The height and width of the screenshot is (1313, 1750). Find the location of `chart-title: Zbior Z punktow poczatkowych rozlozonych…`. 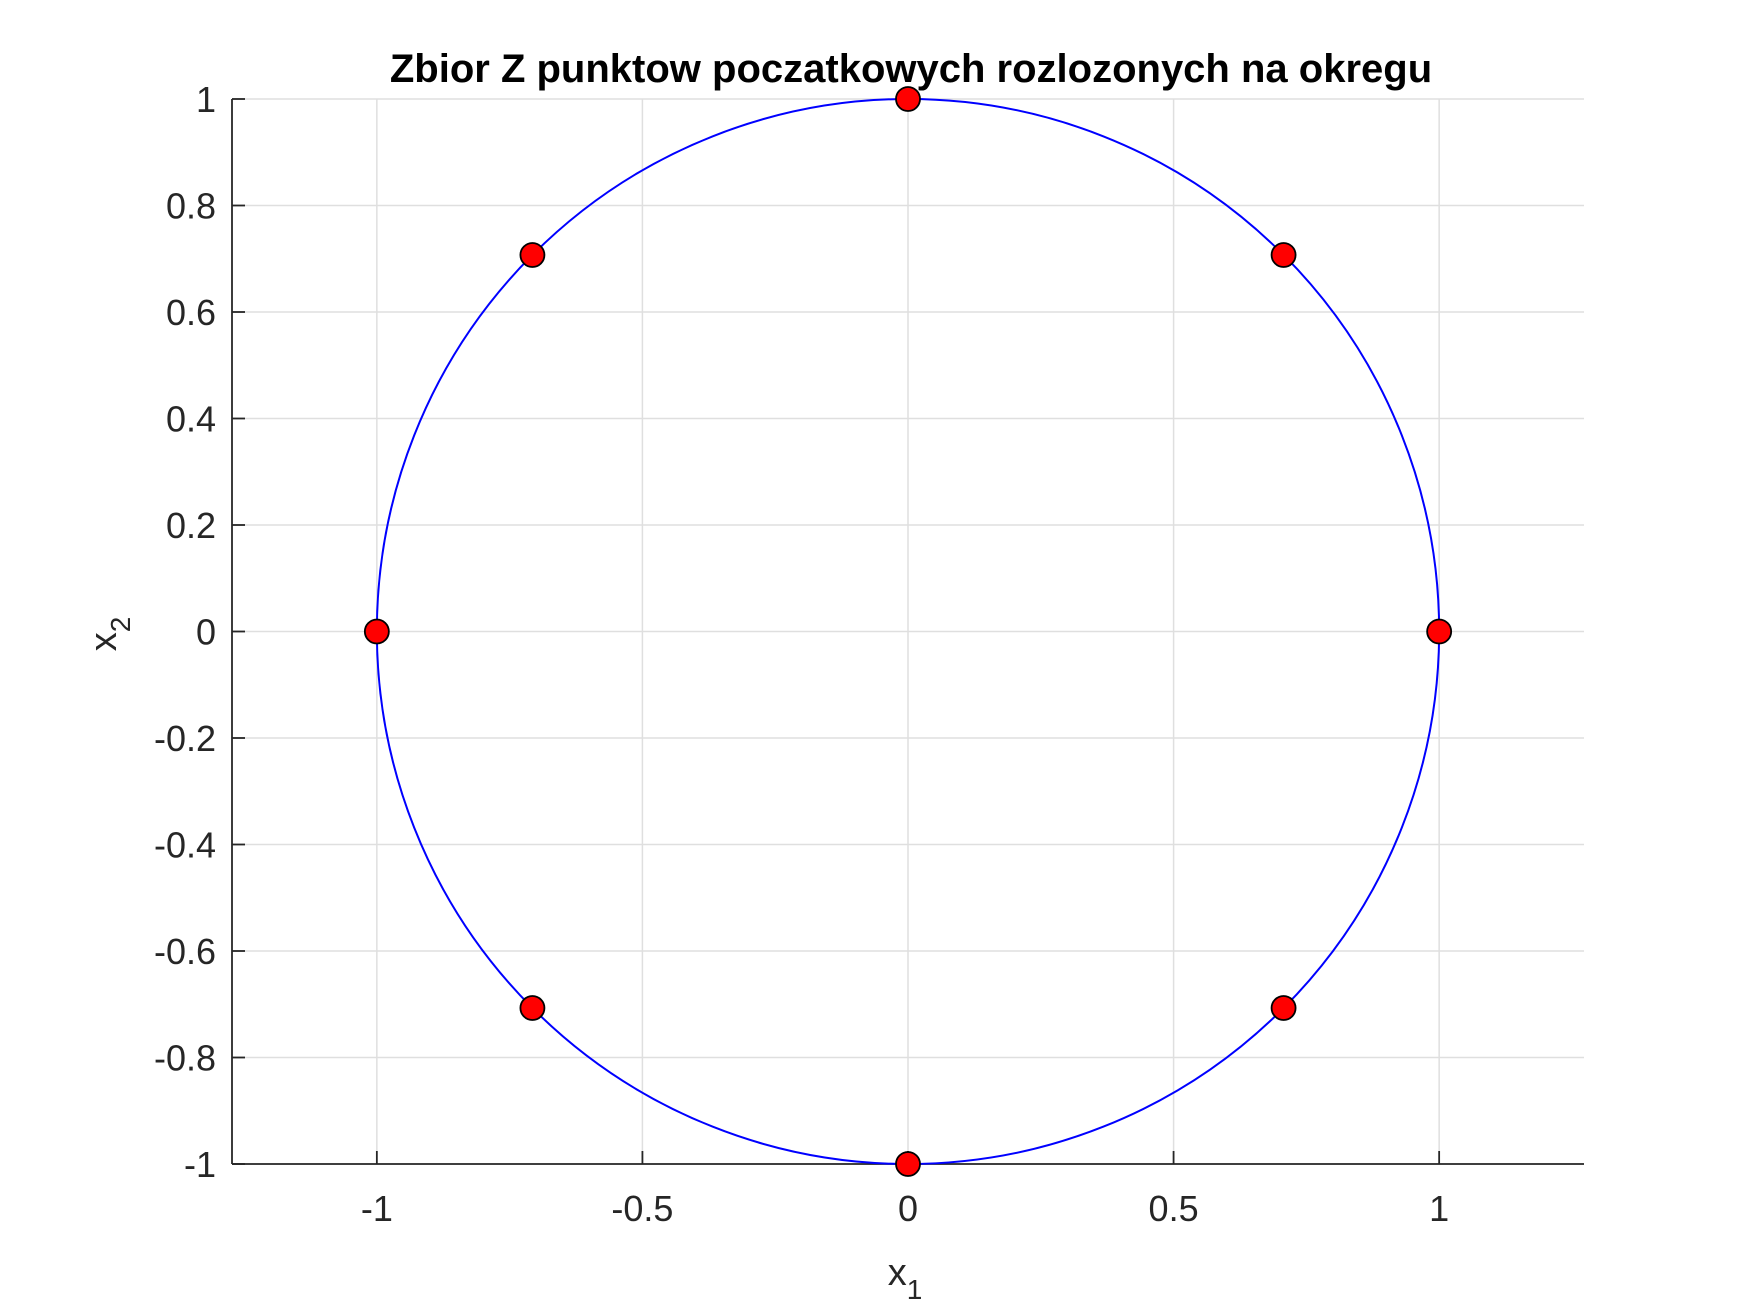

chart-title: Zbior Z punktow poczatkowych rozlozonych… is located at coordinates (911, 69).